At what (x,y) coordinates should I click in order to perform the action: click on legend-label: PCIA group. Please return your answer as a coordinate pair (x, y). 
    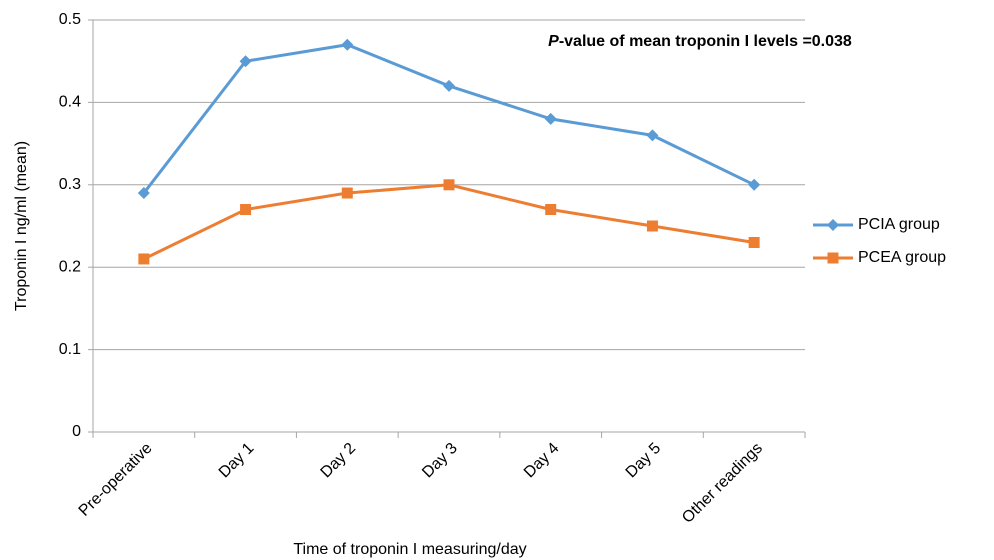
    Looking at the image, I should click on (899, 224).